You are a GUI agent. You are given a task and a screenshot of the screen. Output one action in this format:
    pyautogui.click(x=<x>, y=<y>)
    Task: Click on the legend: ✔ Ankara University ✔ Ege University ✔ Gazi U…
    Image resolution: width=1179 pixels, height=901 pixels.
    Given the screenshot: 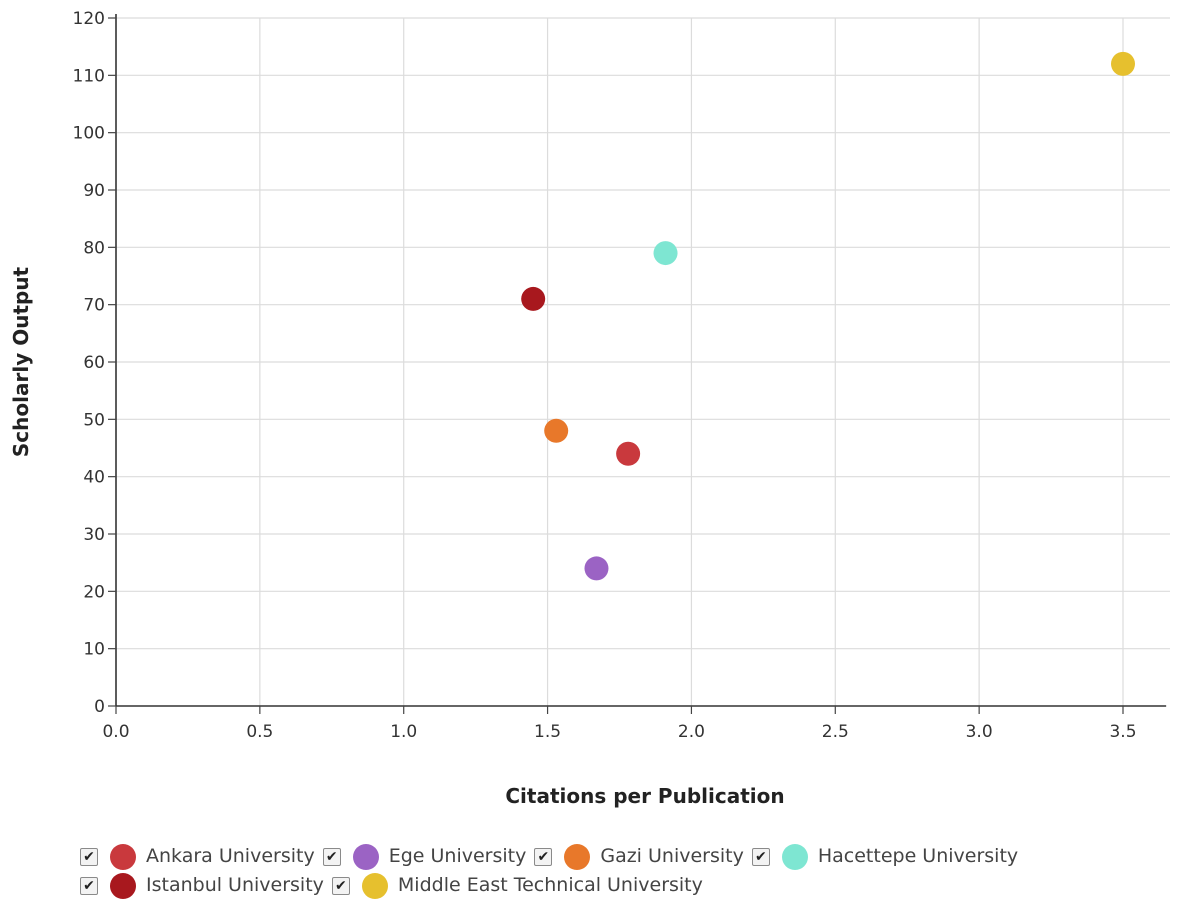 What is the action you would take?
    pyautogui.click(x=627, y=871)
    